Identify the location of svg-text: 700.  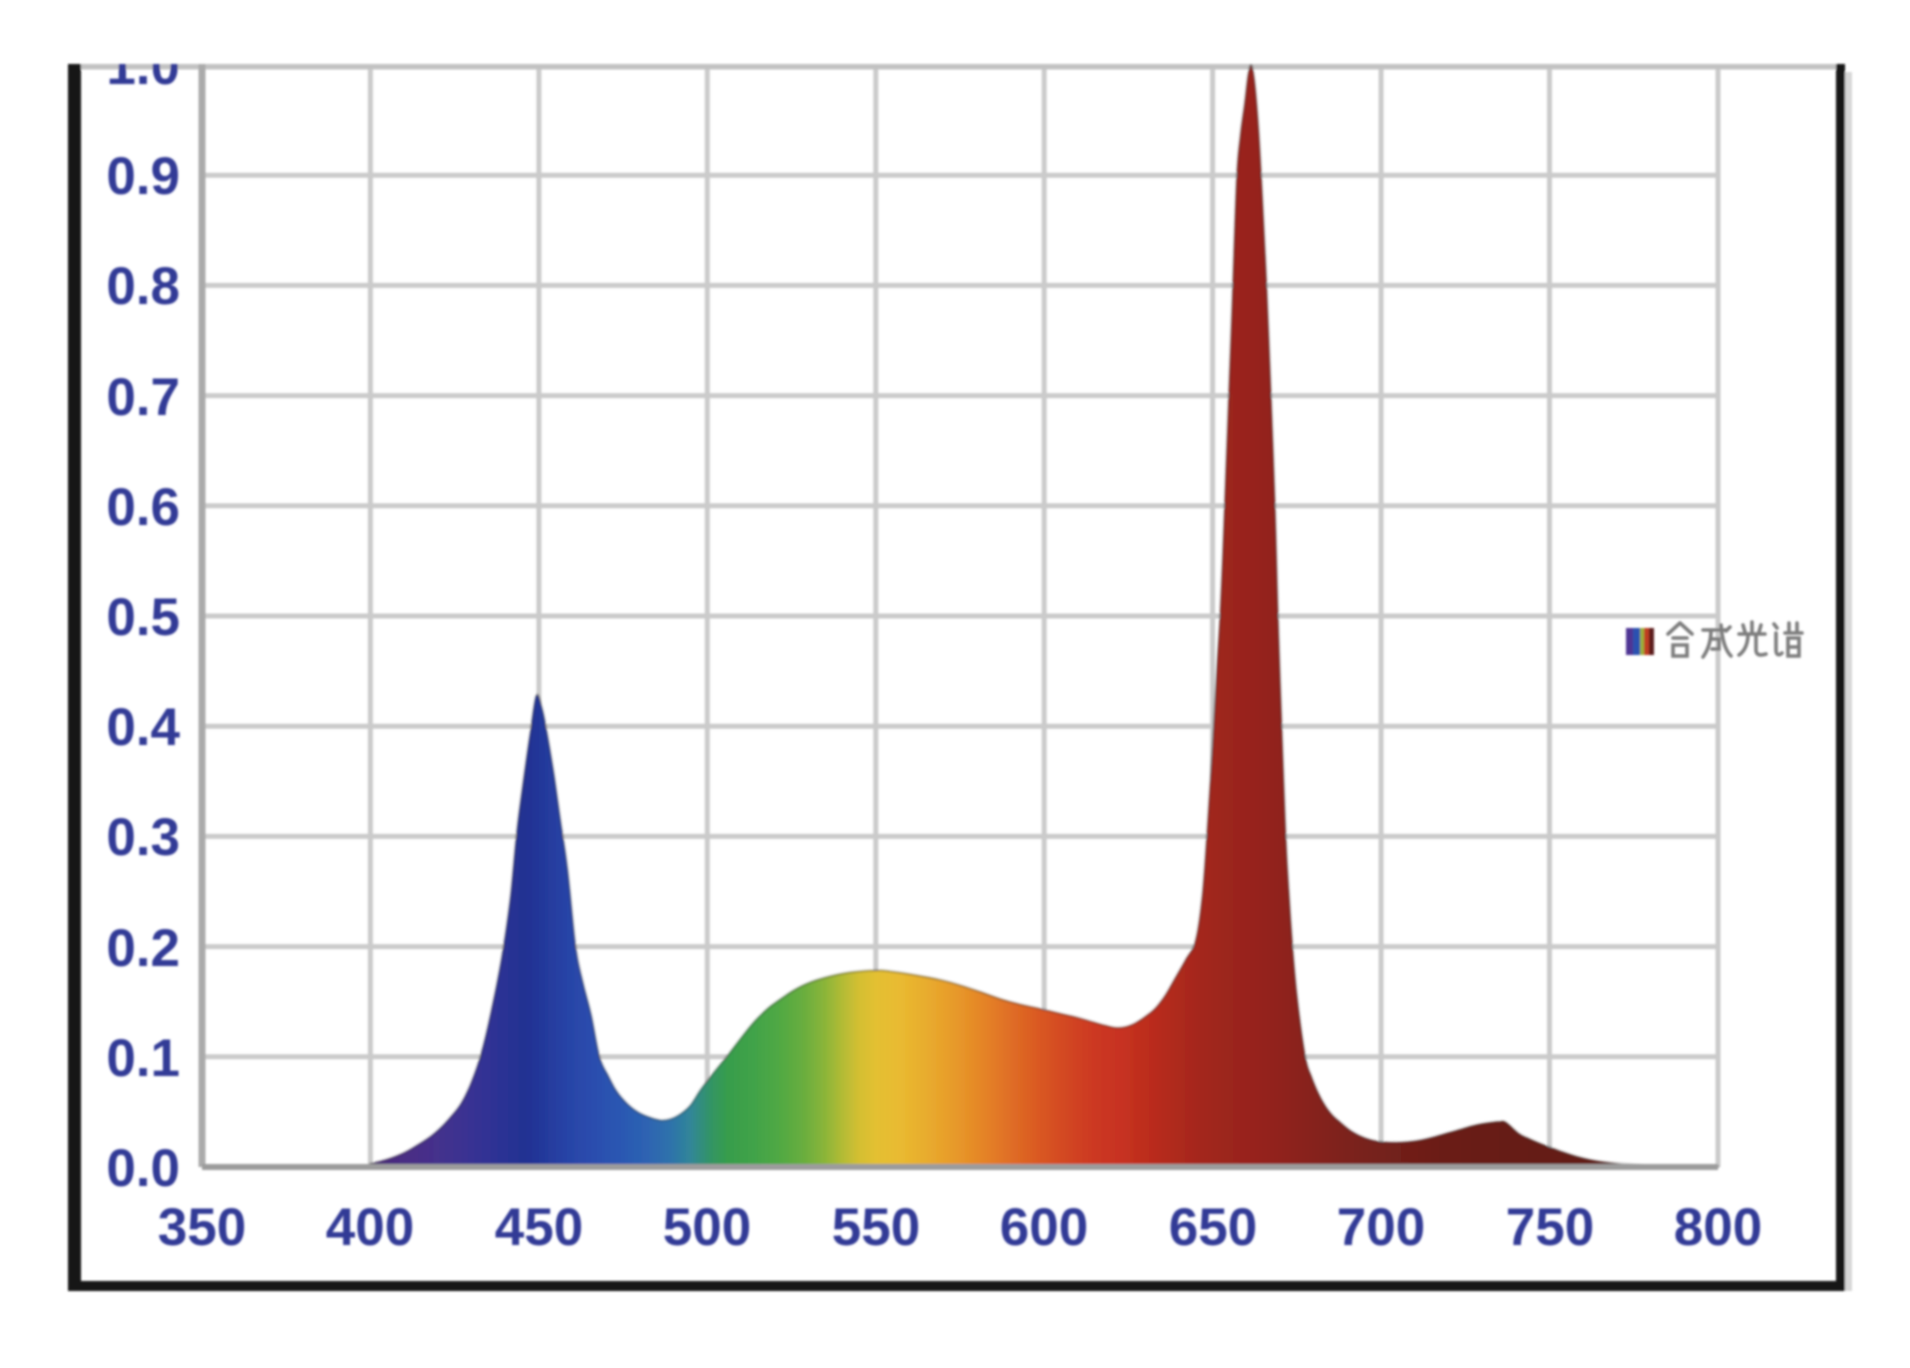
(1381, 1227).